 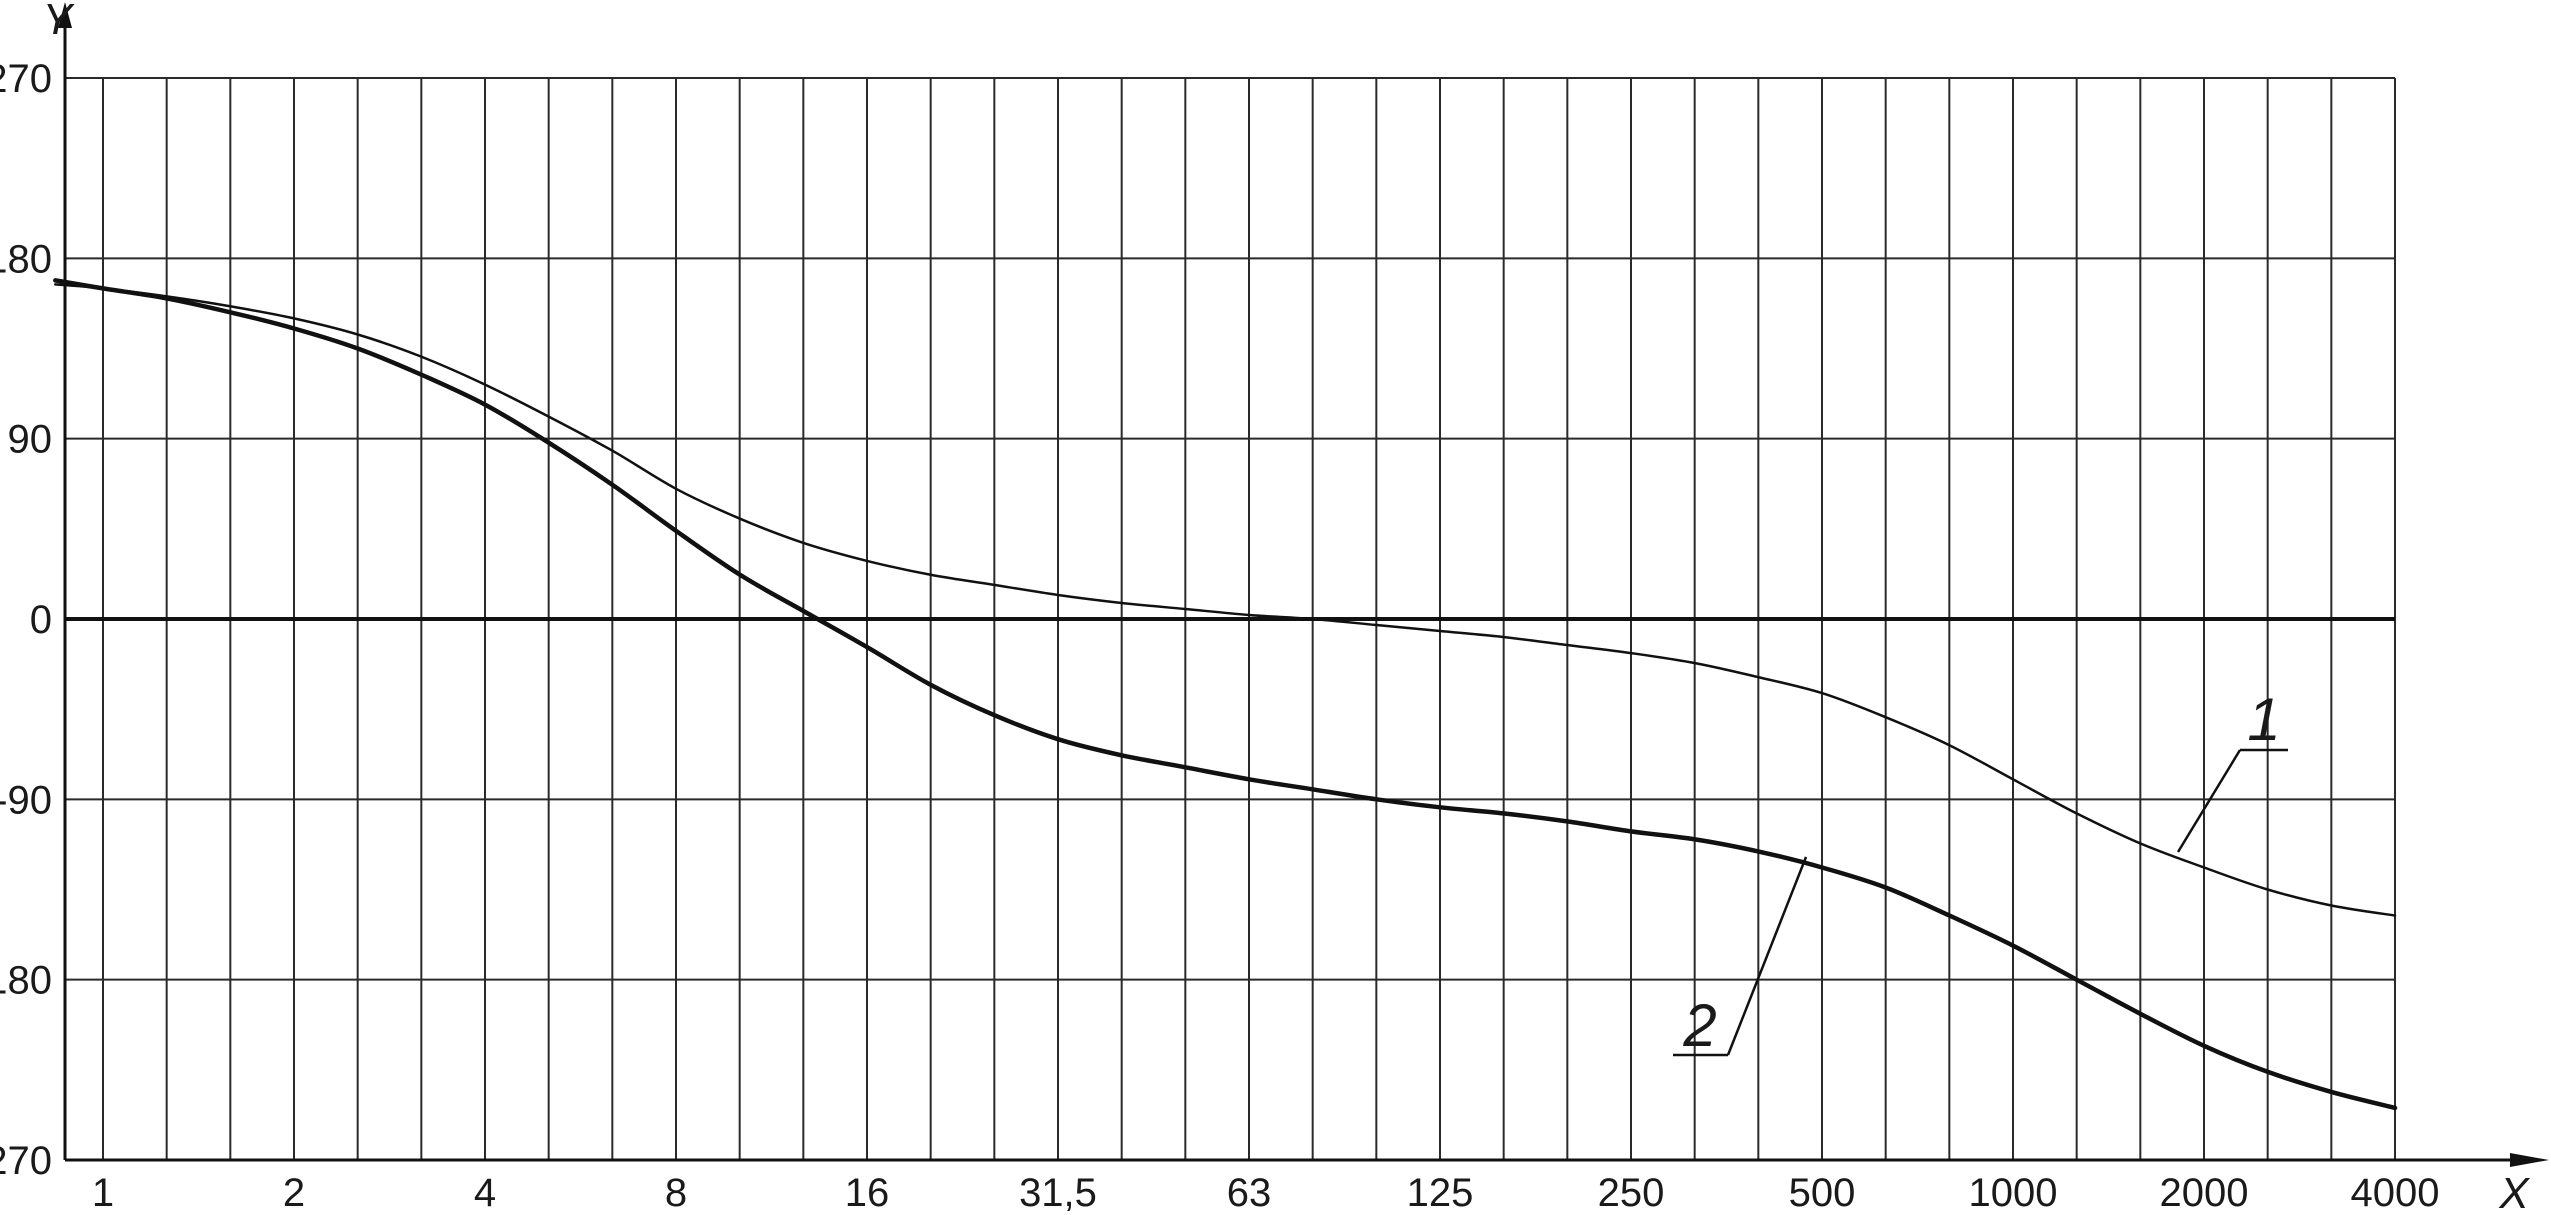 I want to click on x-tick-label: 125, so click(x=1440, y=1193).